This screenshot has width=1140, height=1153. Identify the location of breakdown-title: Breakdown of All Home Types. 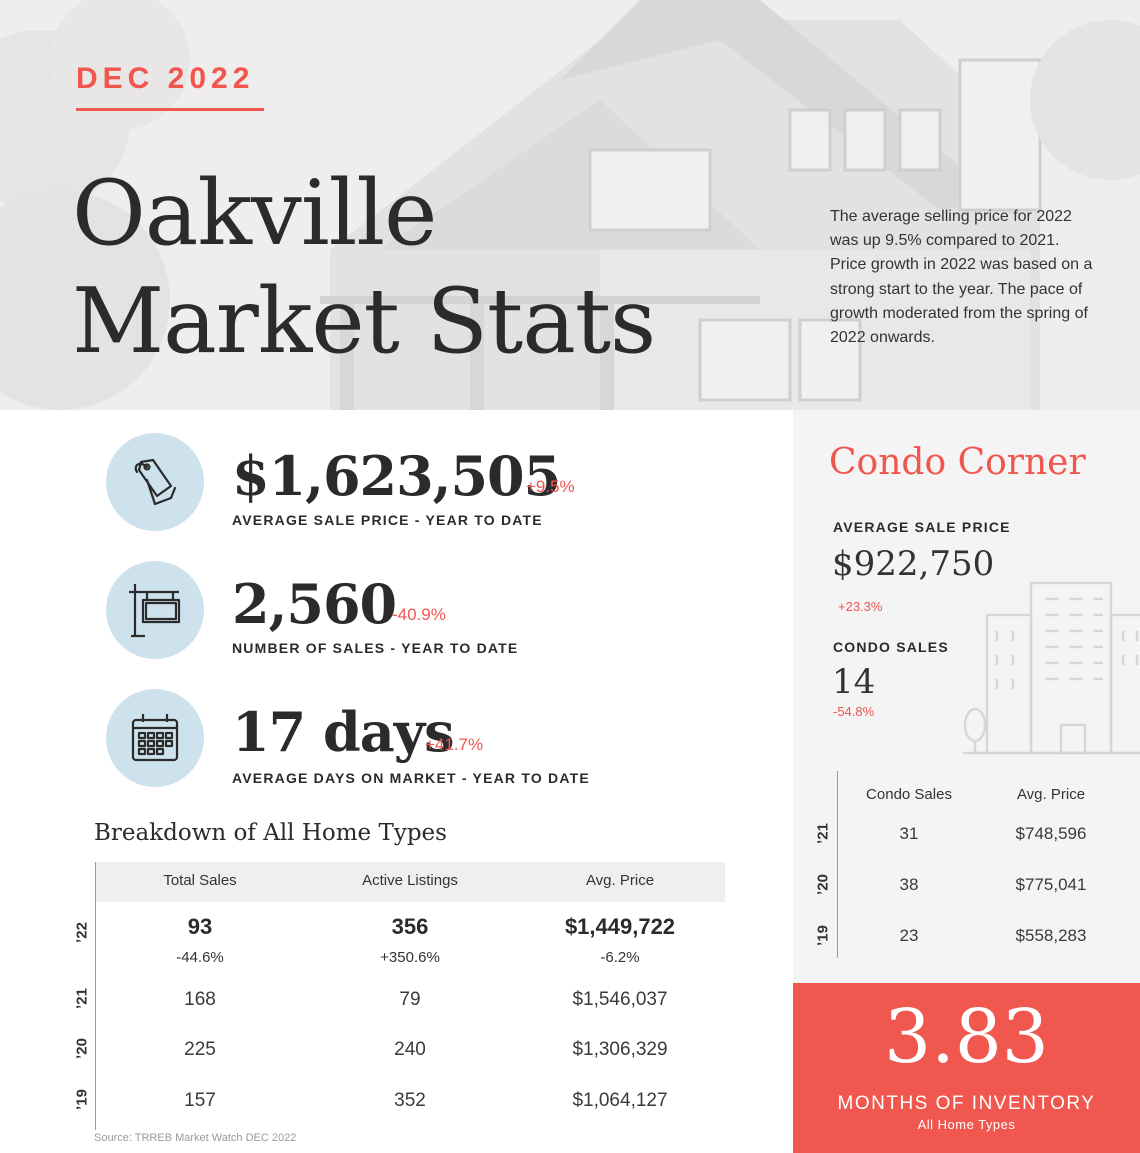
(270, 833).